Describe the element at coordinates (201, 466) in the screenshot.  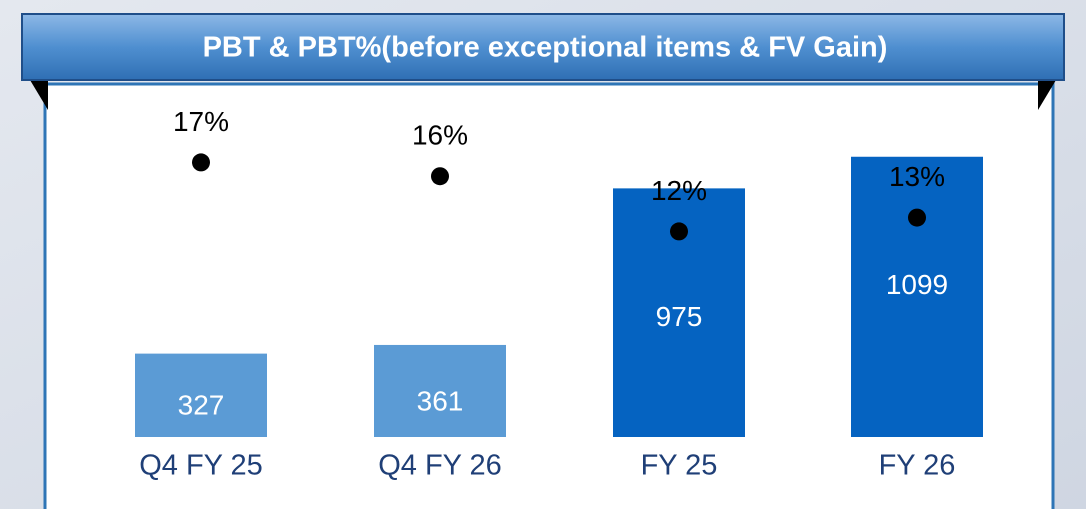
I see `x-tick-label: Q4 FY 25` at that location.